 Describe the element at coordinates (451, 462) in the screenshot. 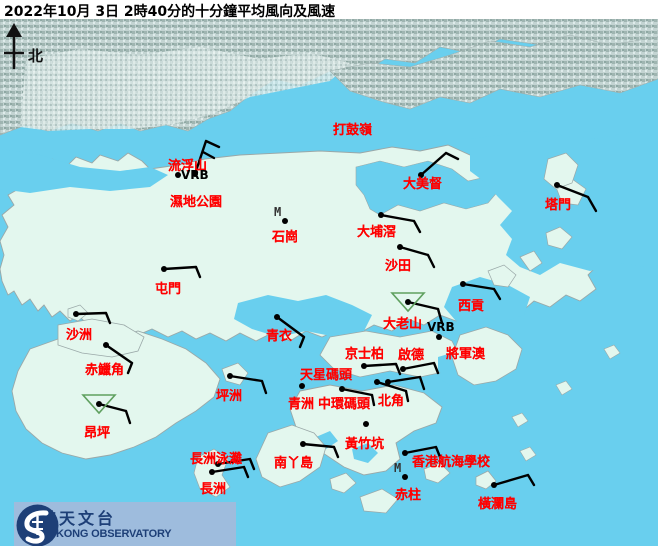

I see `station-label: 香港航海學校` at that location.